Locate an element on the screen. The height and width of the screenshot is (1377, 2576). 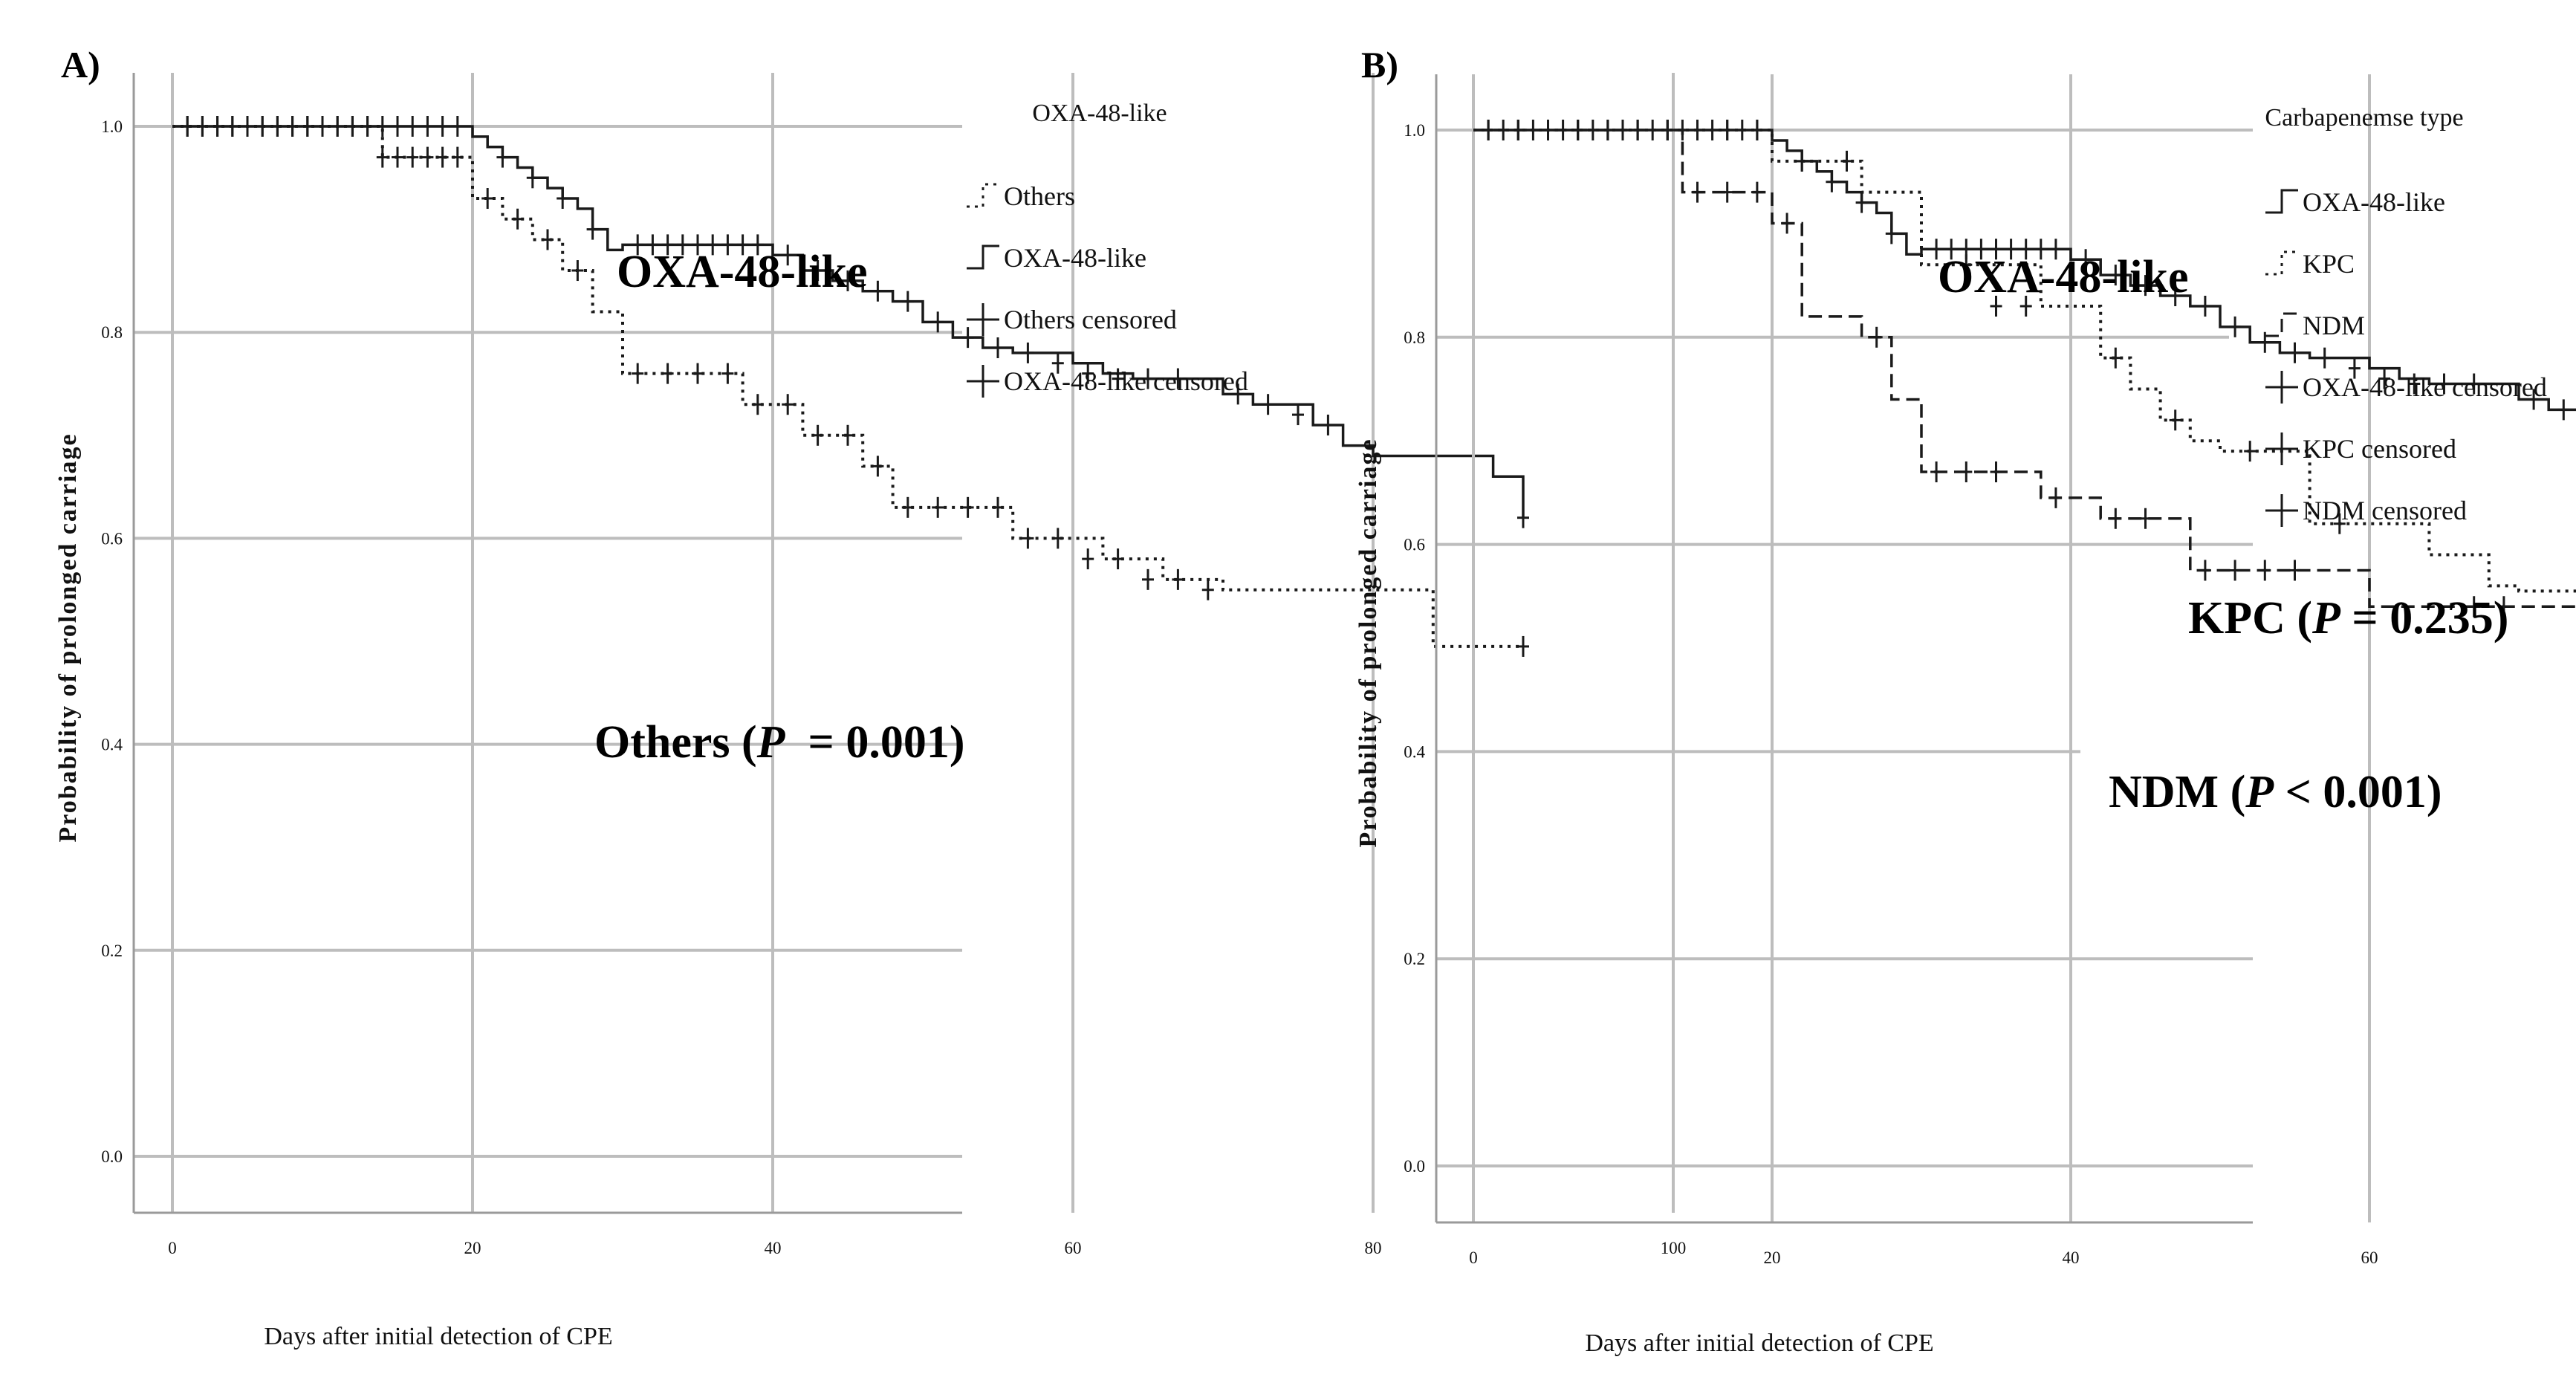
panel-b-x-tick-label: 40 is located at coordinates (2071, 1257).